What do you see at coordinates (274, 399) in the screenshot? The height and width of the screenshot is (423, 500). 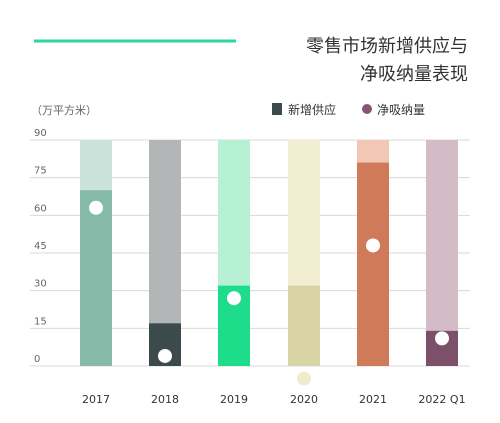 I see `x-axis: 2017 2018 2019 2020 2021 2022 Q1` at bounding box center [274, 399].